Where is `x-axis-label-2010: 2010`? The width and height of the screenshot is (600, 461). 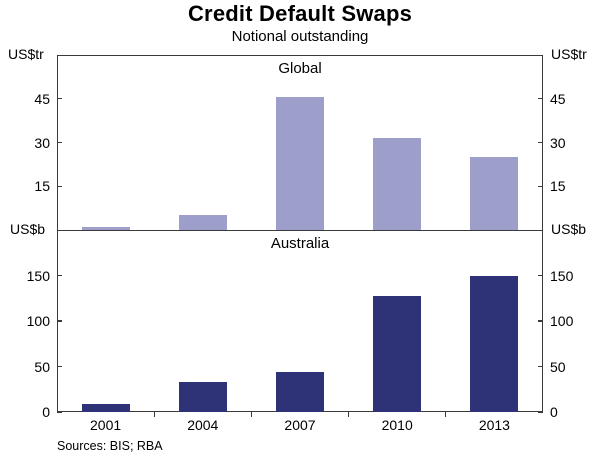
x-axis-label-2010: 2010 is located at coordinates (397, 425).